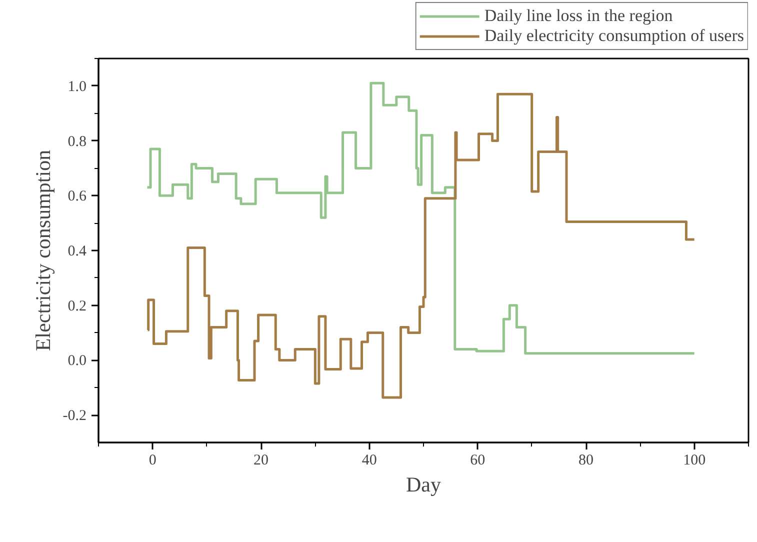  Describe the element at coordinates (77, 86) in the screenshot. I see `y-tick-label: 1.0` at that location.